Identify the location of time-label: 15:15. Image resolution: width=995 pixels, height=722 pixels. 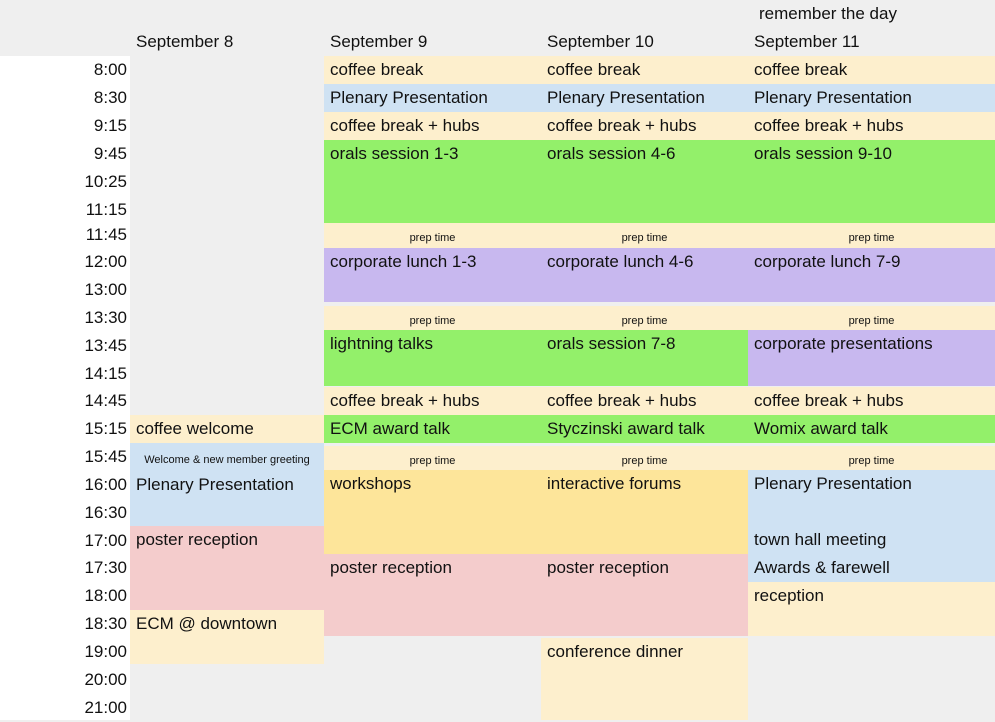
(105, 428).